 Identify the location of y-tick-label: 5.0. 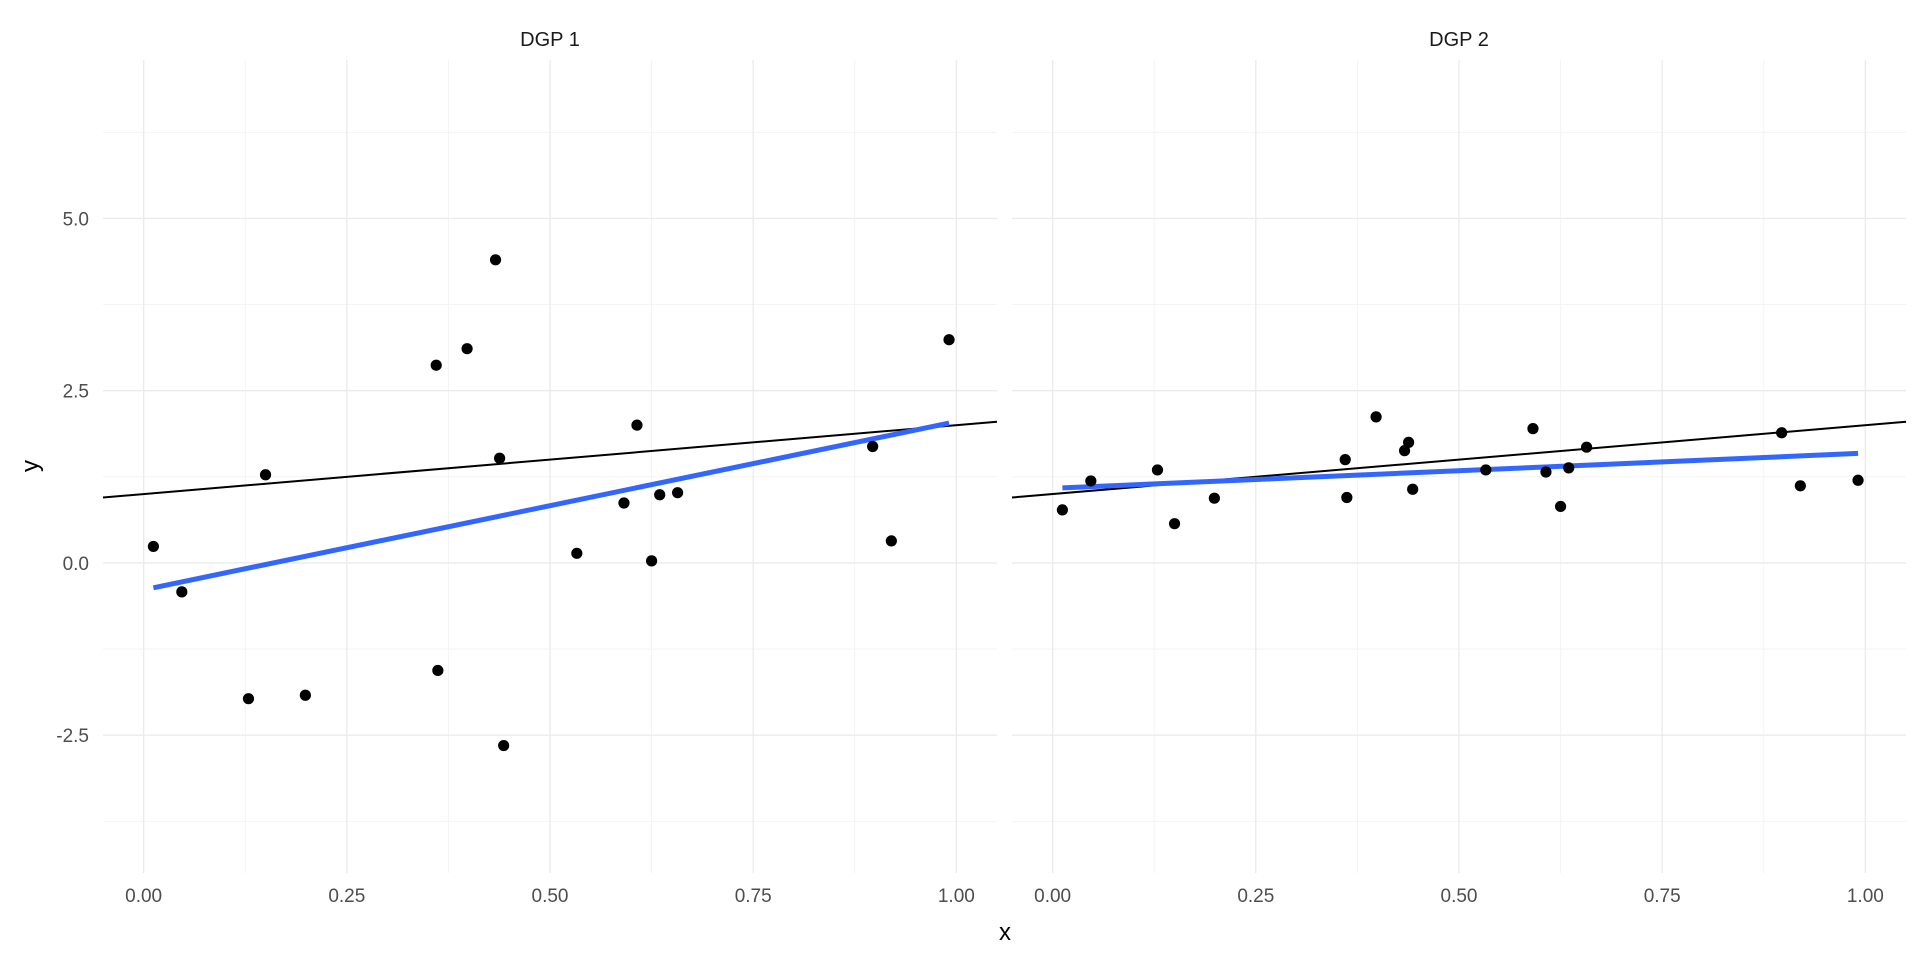
(76, 219).